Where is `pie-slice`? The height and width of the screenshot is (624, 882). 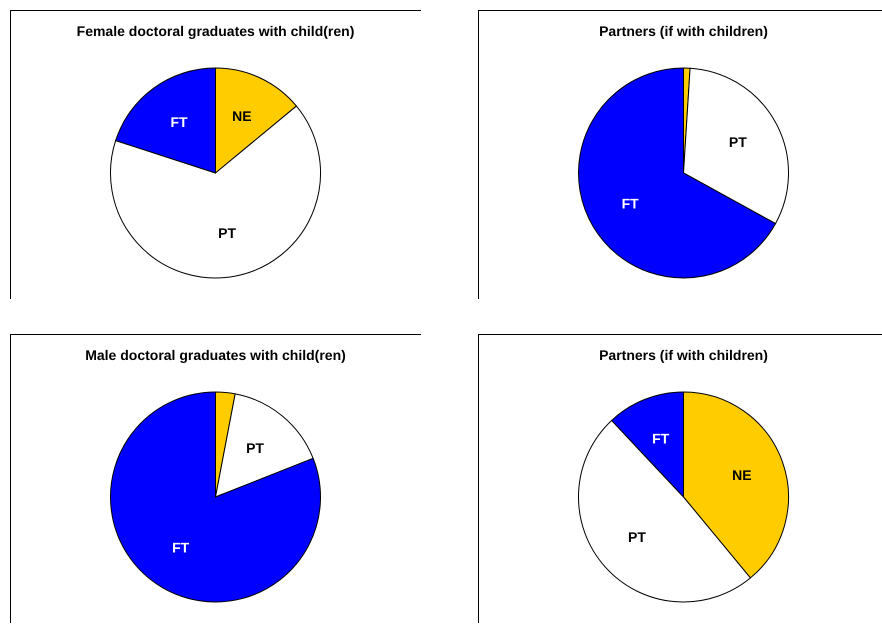 pie-slice is located at coordinates (215, 497).